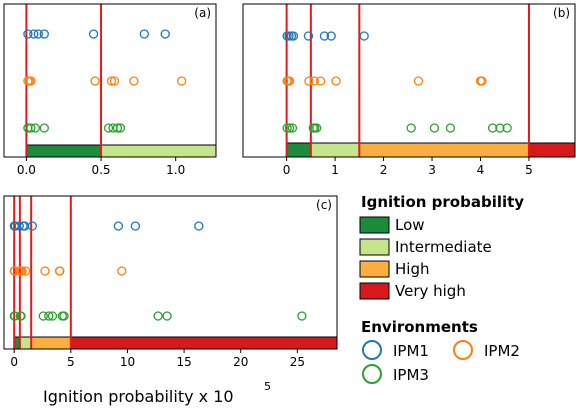  What do you see at coordinates (287, 170) in the screenshot?
I see `x-tick-label: 0` at bounding box center [287, 170].